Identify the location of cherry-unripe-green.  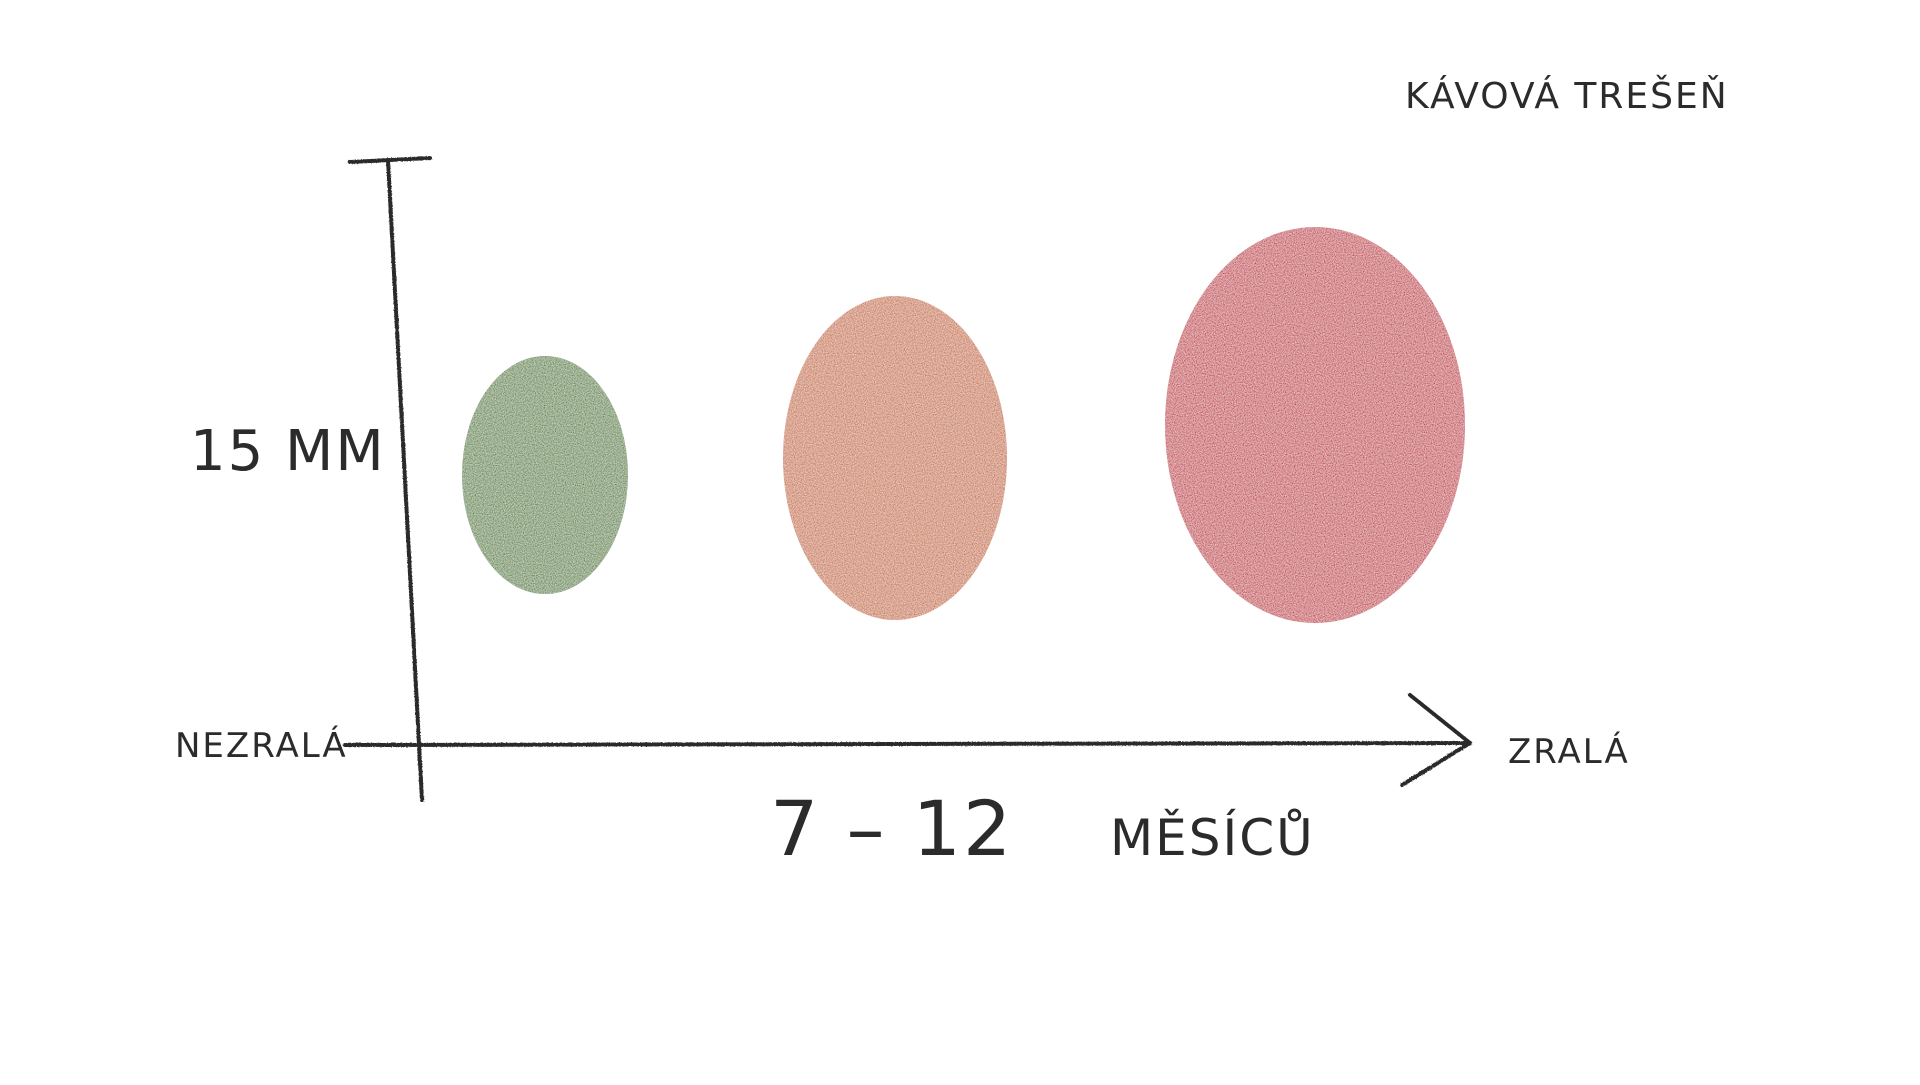
(545, 475).